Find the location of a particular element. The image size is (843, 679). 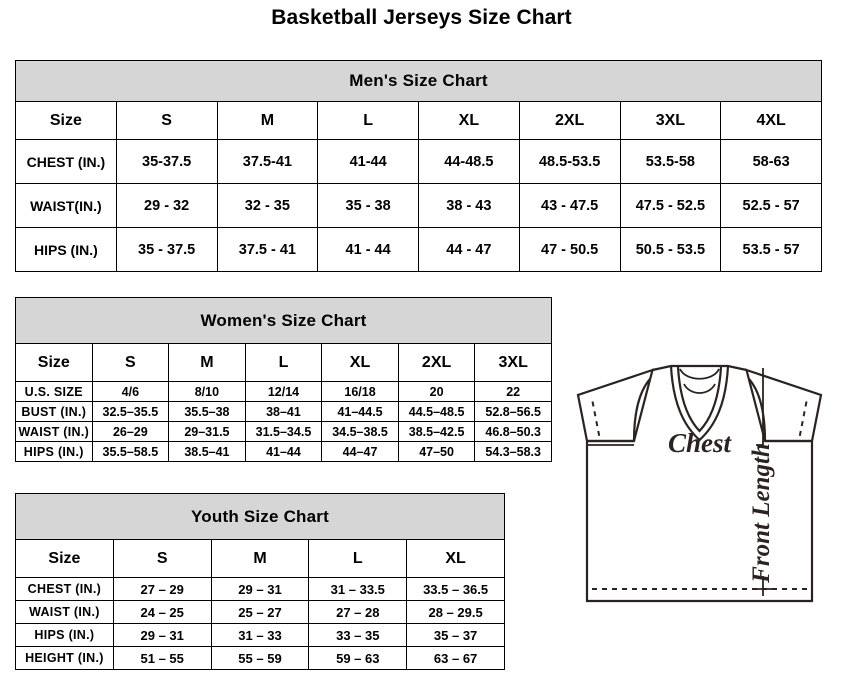

table-cell: 47–50 is located at coordinates (436, 451).